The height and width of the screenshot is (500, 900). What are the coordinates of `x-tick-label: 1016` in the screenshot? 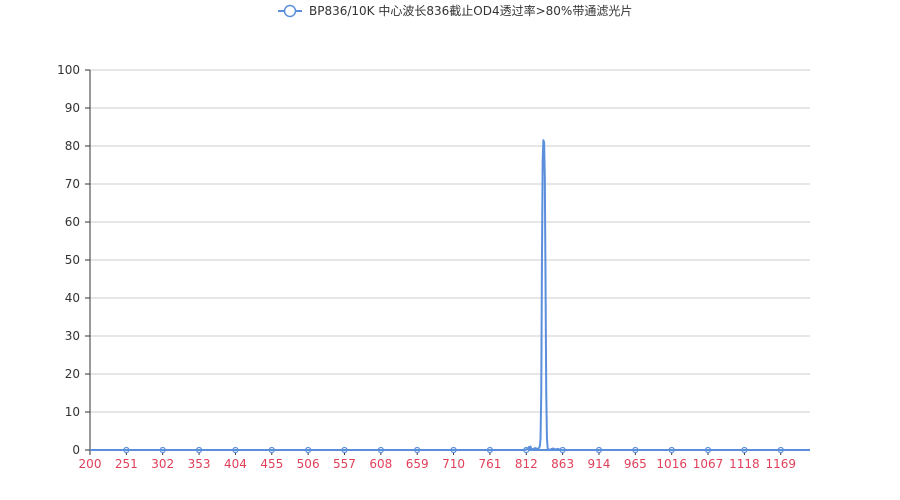 It's located at (671, 464).